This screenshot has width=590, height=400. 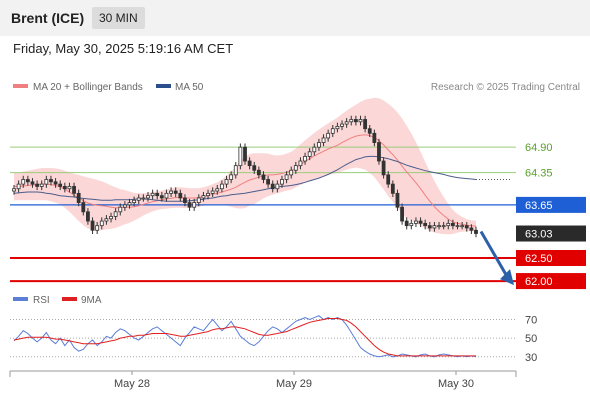 What do you see at coordinates (91, 300) in the screenshot?
I see `rsi-ma-legend-label: 9MA` at bounding box center [91, 300].